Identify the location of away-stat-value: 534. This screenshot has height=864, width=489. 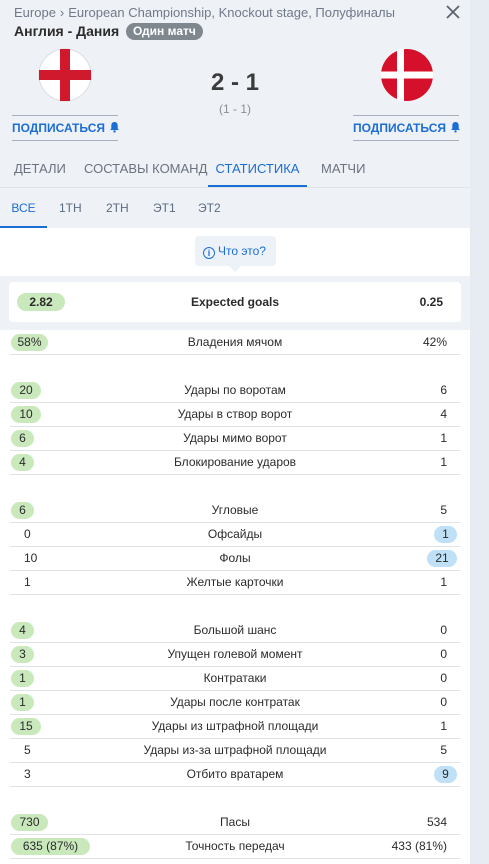
(436, 822).